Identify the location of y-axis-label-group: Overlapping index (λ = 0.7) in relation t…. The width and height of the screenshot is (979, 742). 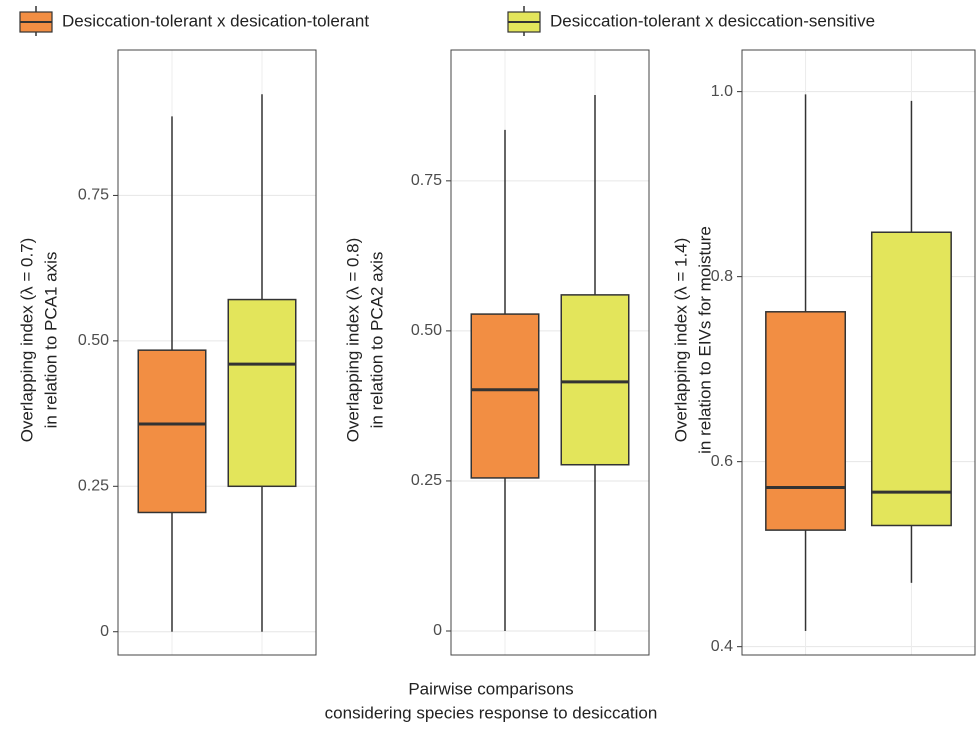
(38, 340).